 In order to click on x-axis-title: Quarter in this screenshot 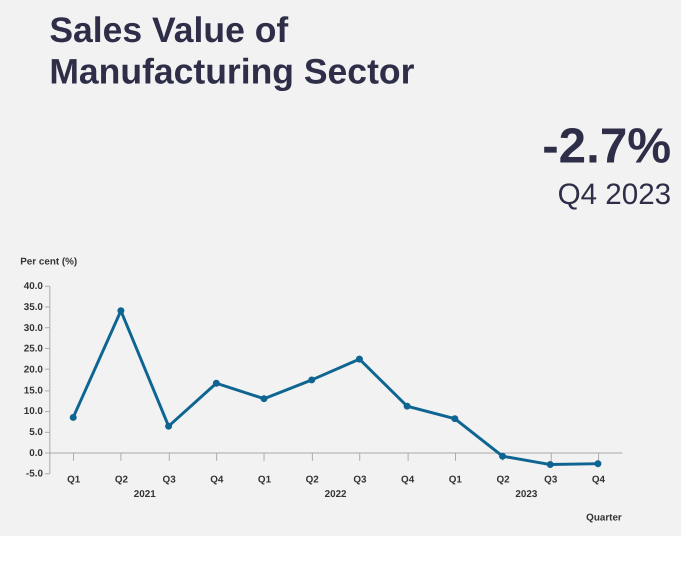, I will do `click(604, 518)`.